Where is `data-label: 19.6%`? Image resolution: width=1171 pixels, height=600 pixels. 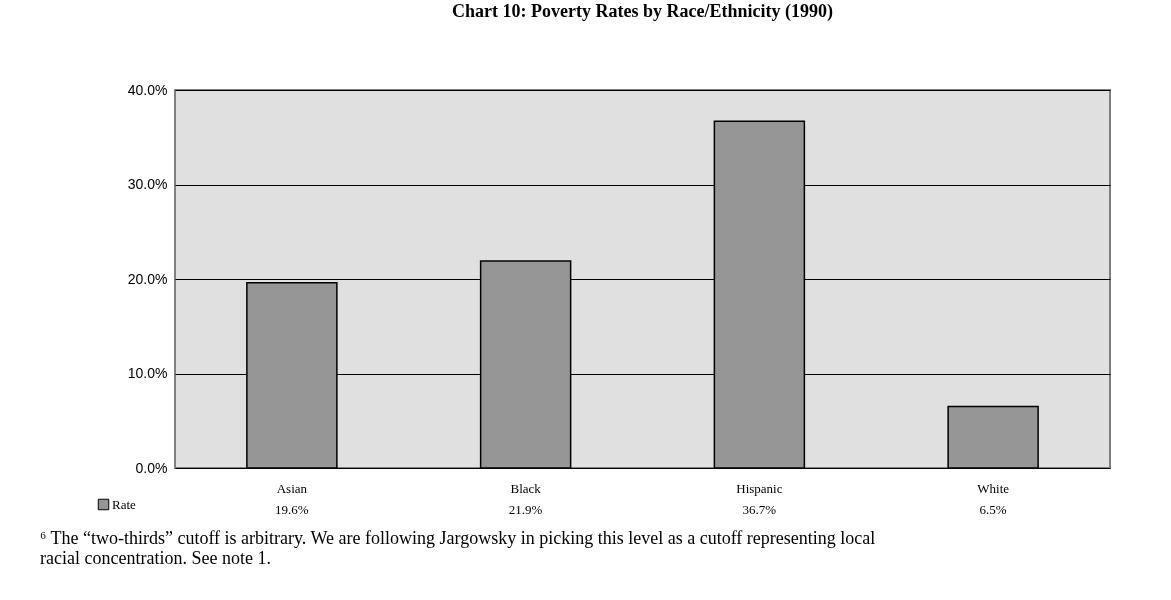 data-label: 19.6% is located at coordinates (292, 509).